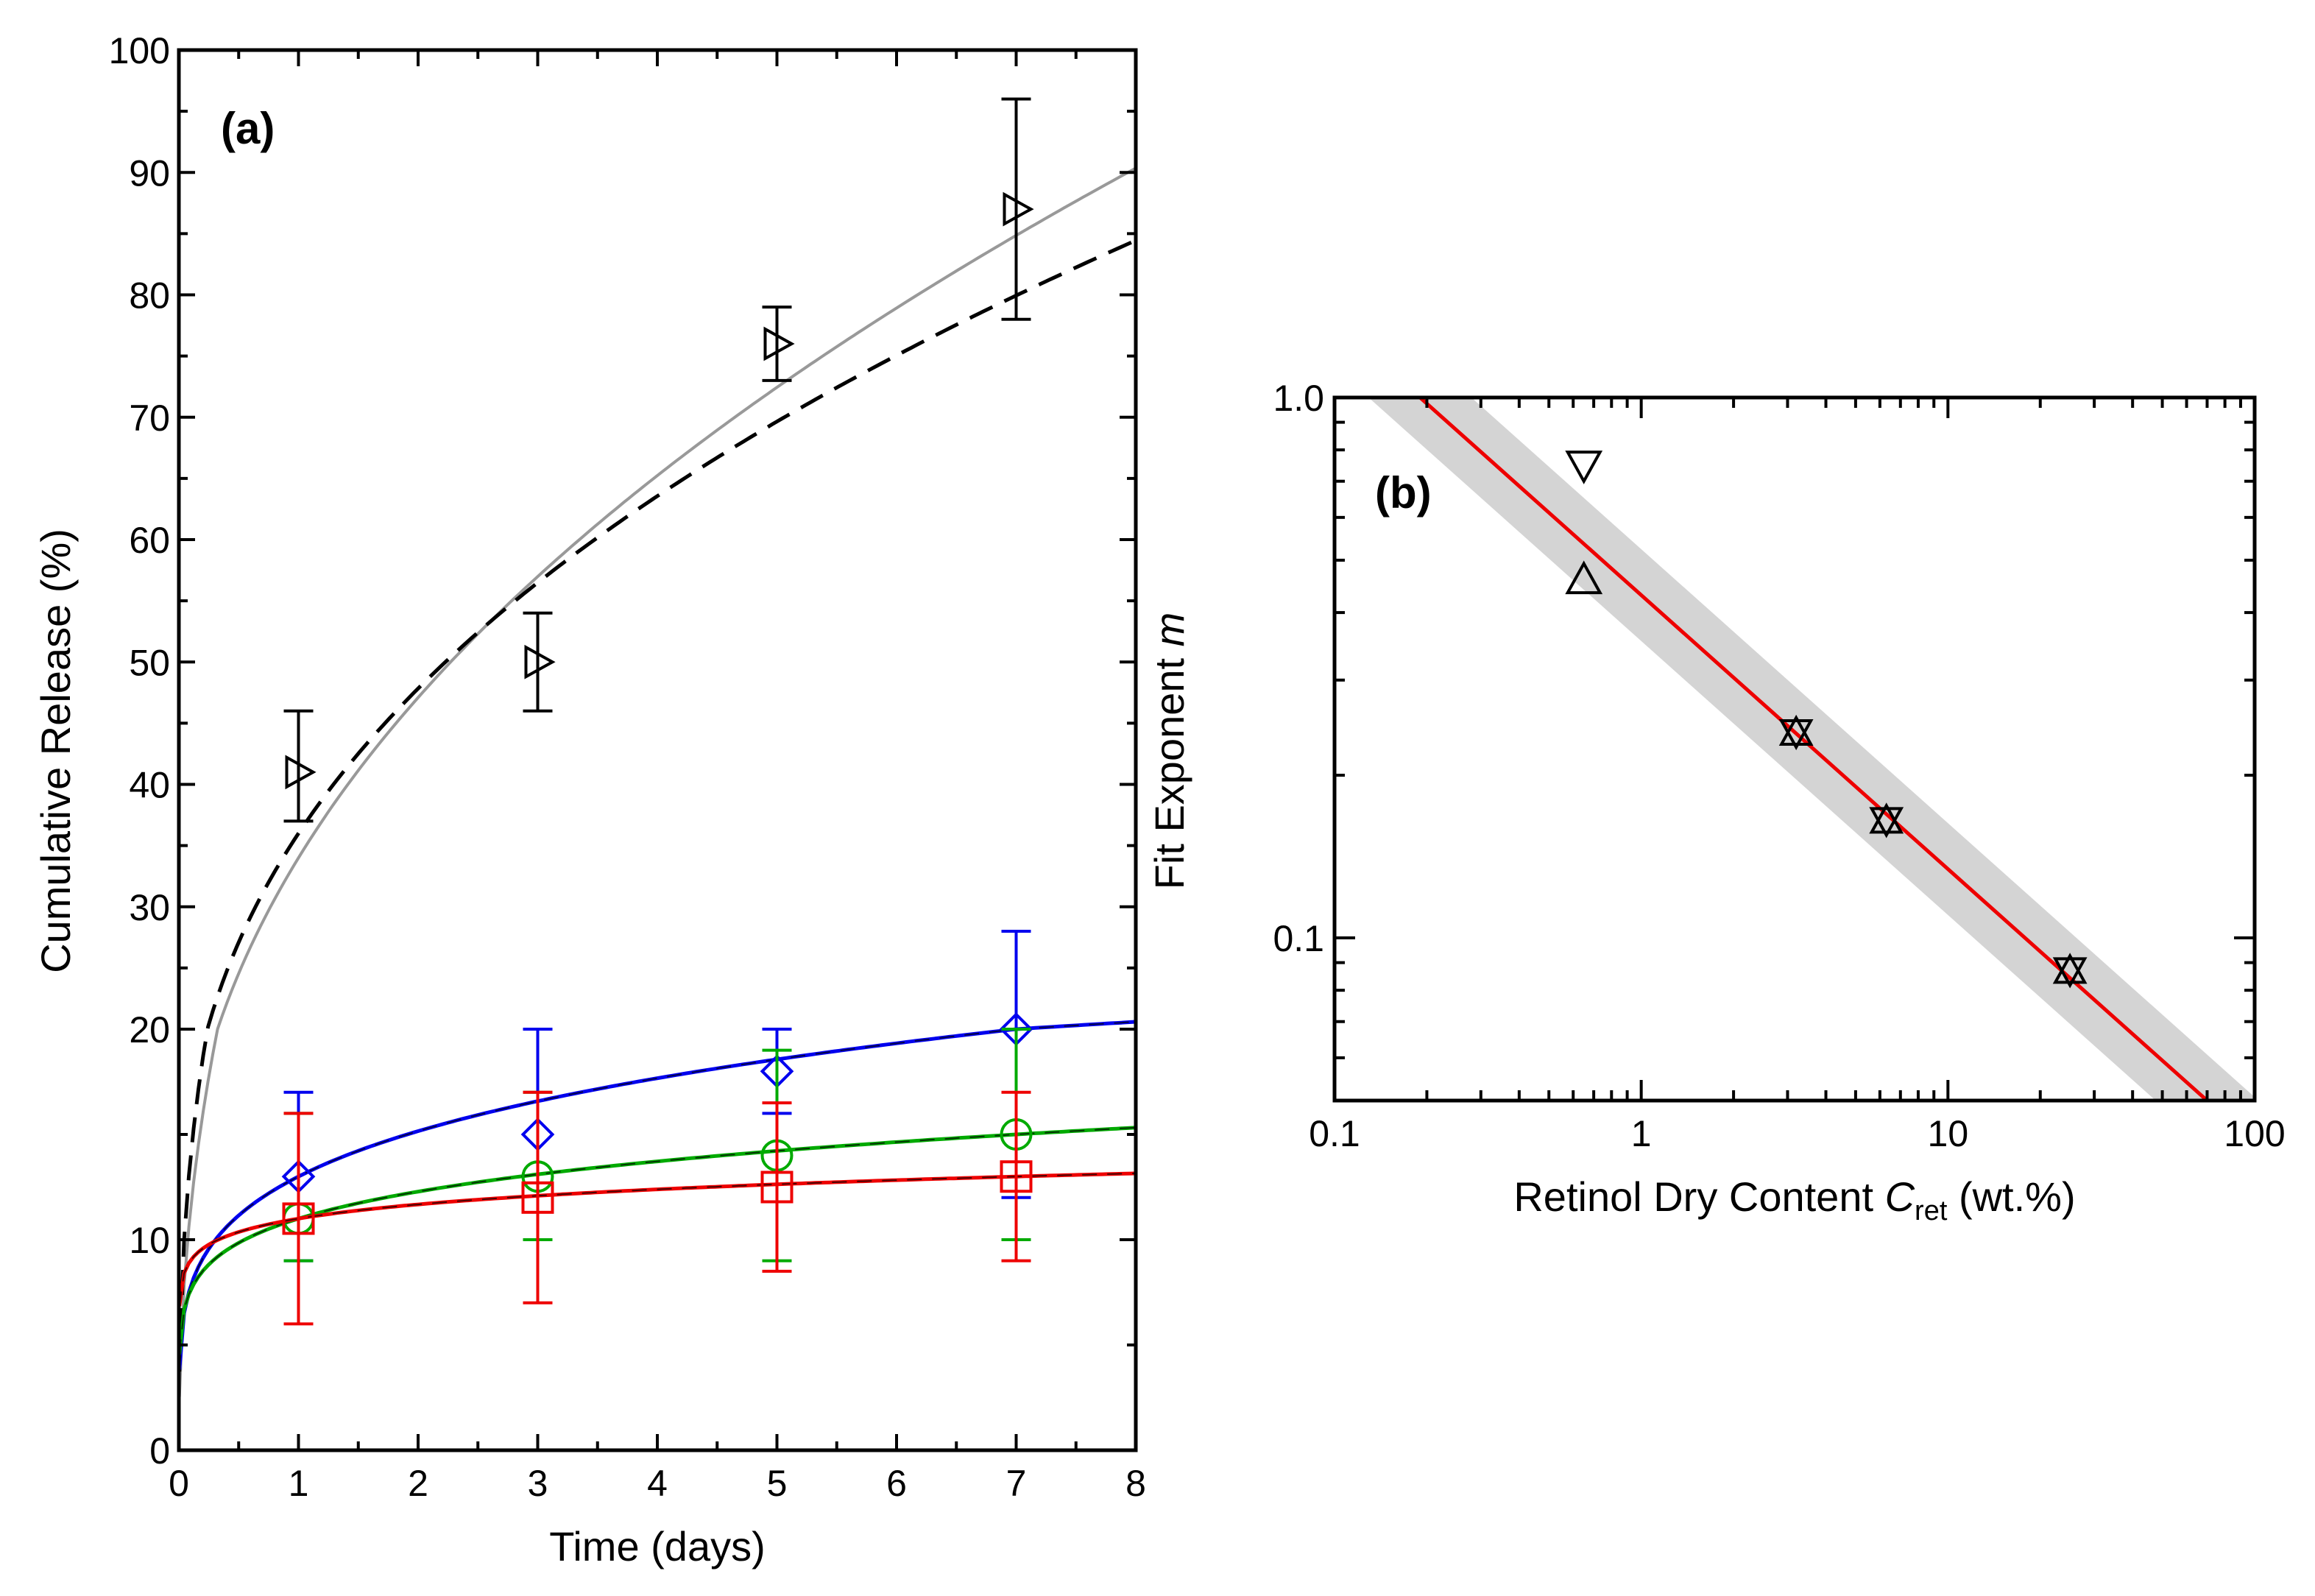  What do you see at coordinates (248, 128) in the screenshot?
I see `panel-a-label: (a)` at bounding box center [248, 128].